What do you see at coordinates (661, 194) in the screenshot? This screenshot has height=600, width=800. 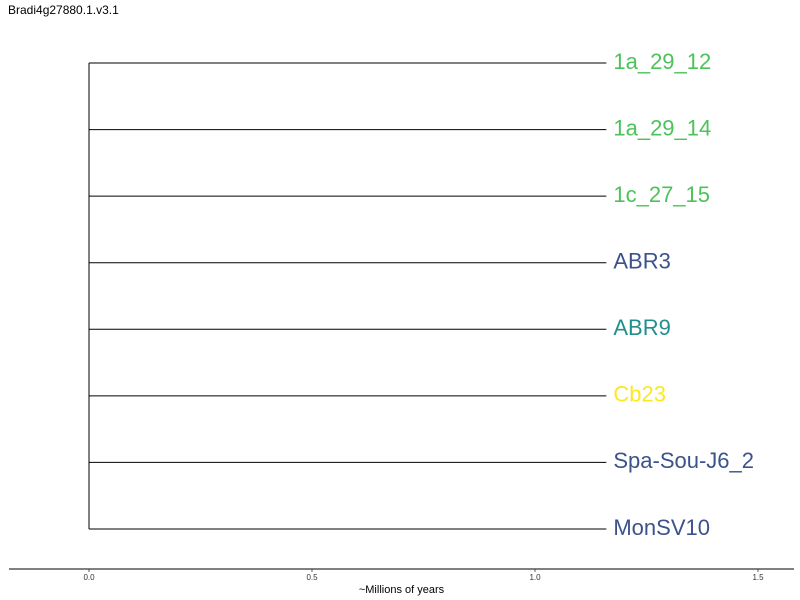 I see `leaf-label: 1c_27_15` at bounding box center [661, 194].